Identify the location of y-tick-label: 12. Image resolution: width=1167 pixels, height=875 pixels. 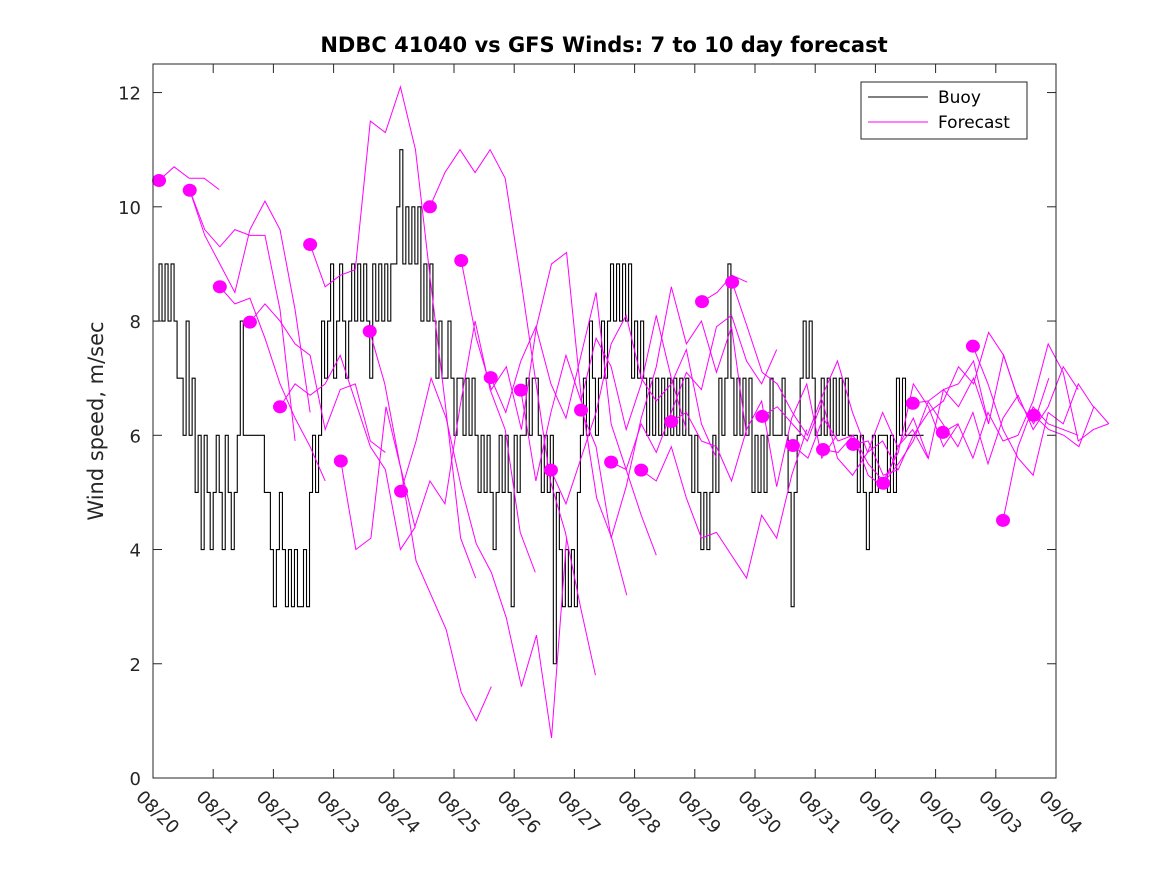
(129, 94).